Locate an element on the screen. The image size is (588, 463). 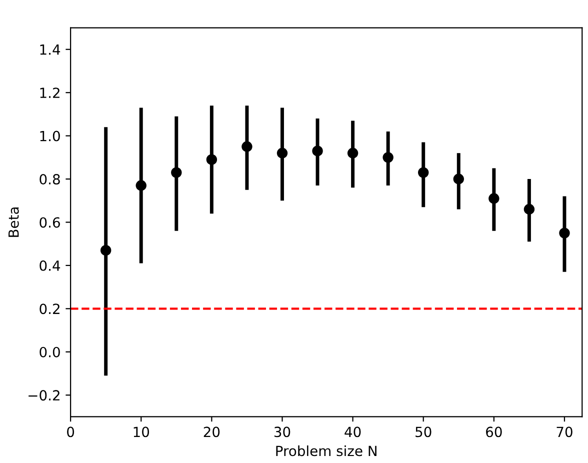
y-tick-label: 0.4 is located at coordinates (50, 265).